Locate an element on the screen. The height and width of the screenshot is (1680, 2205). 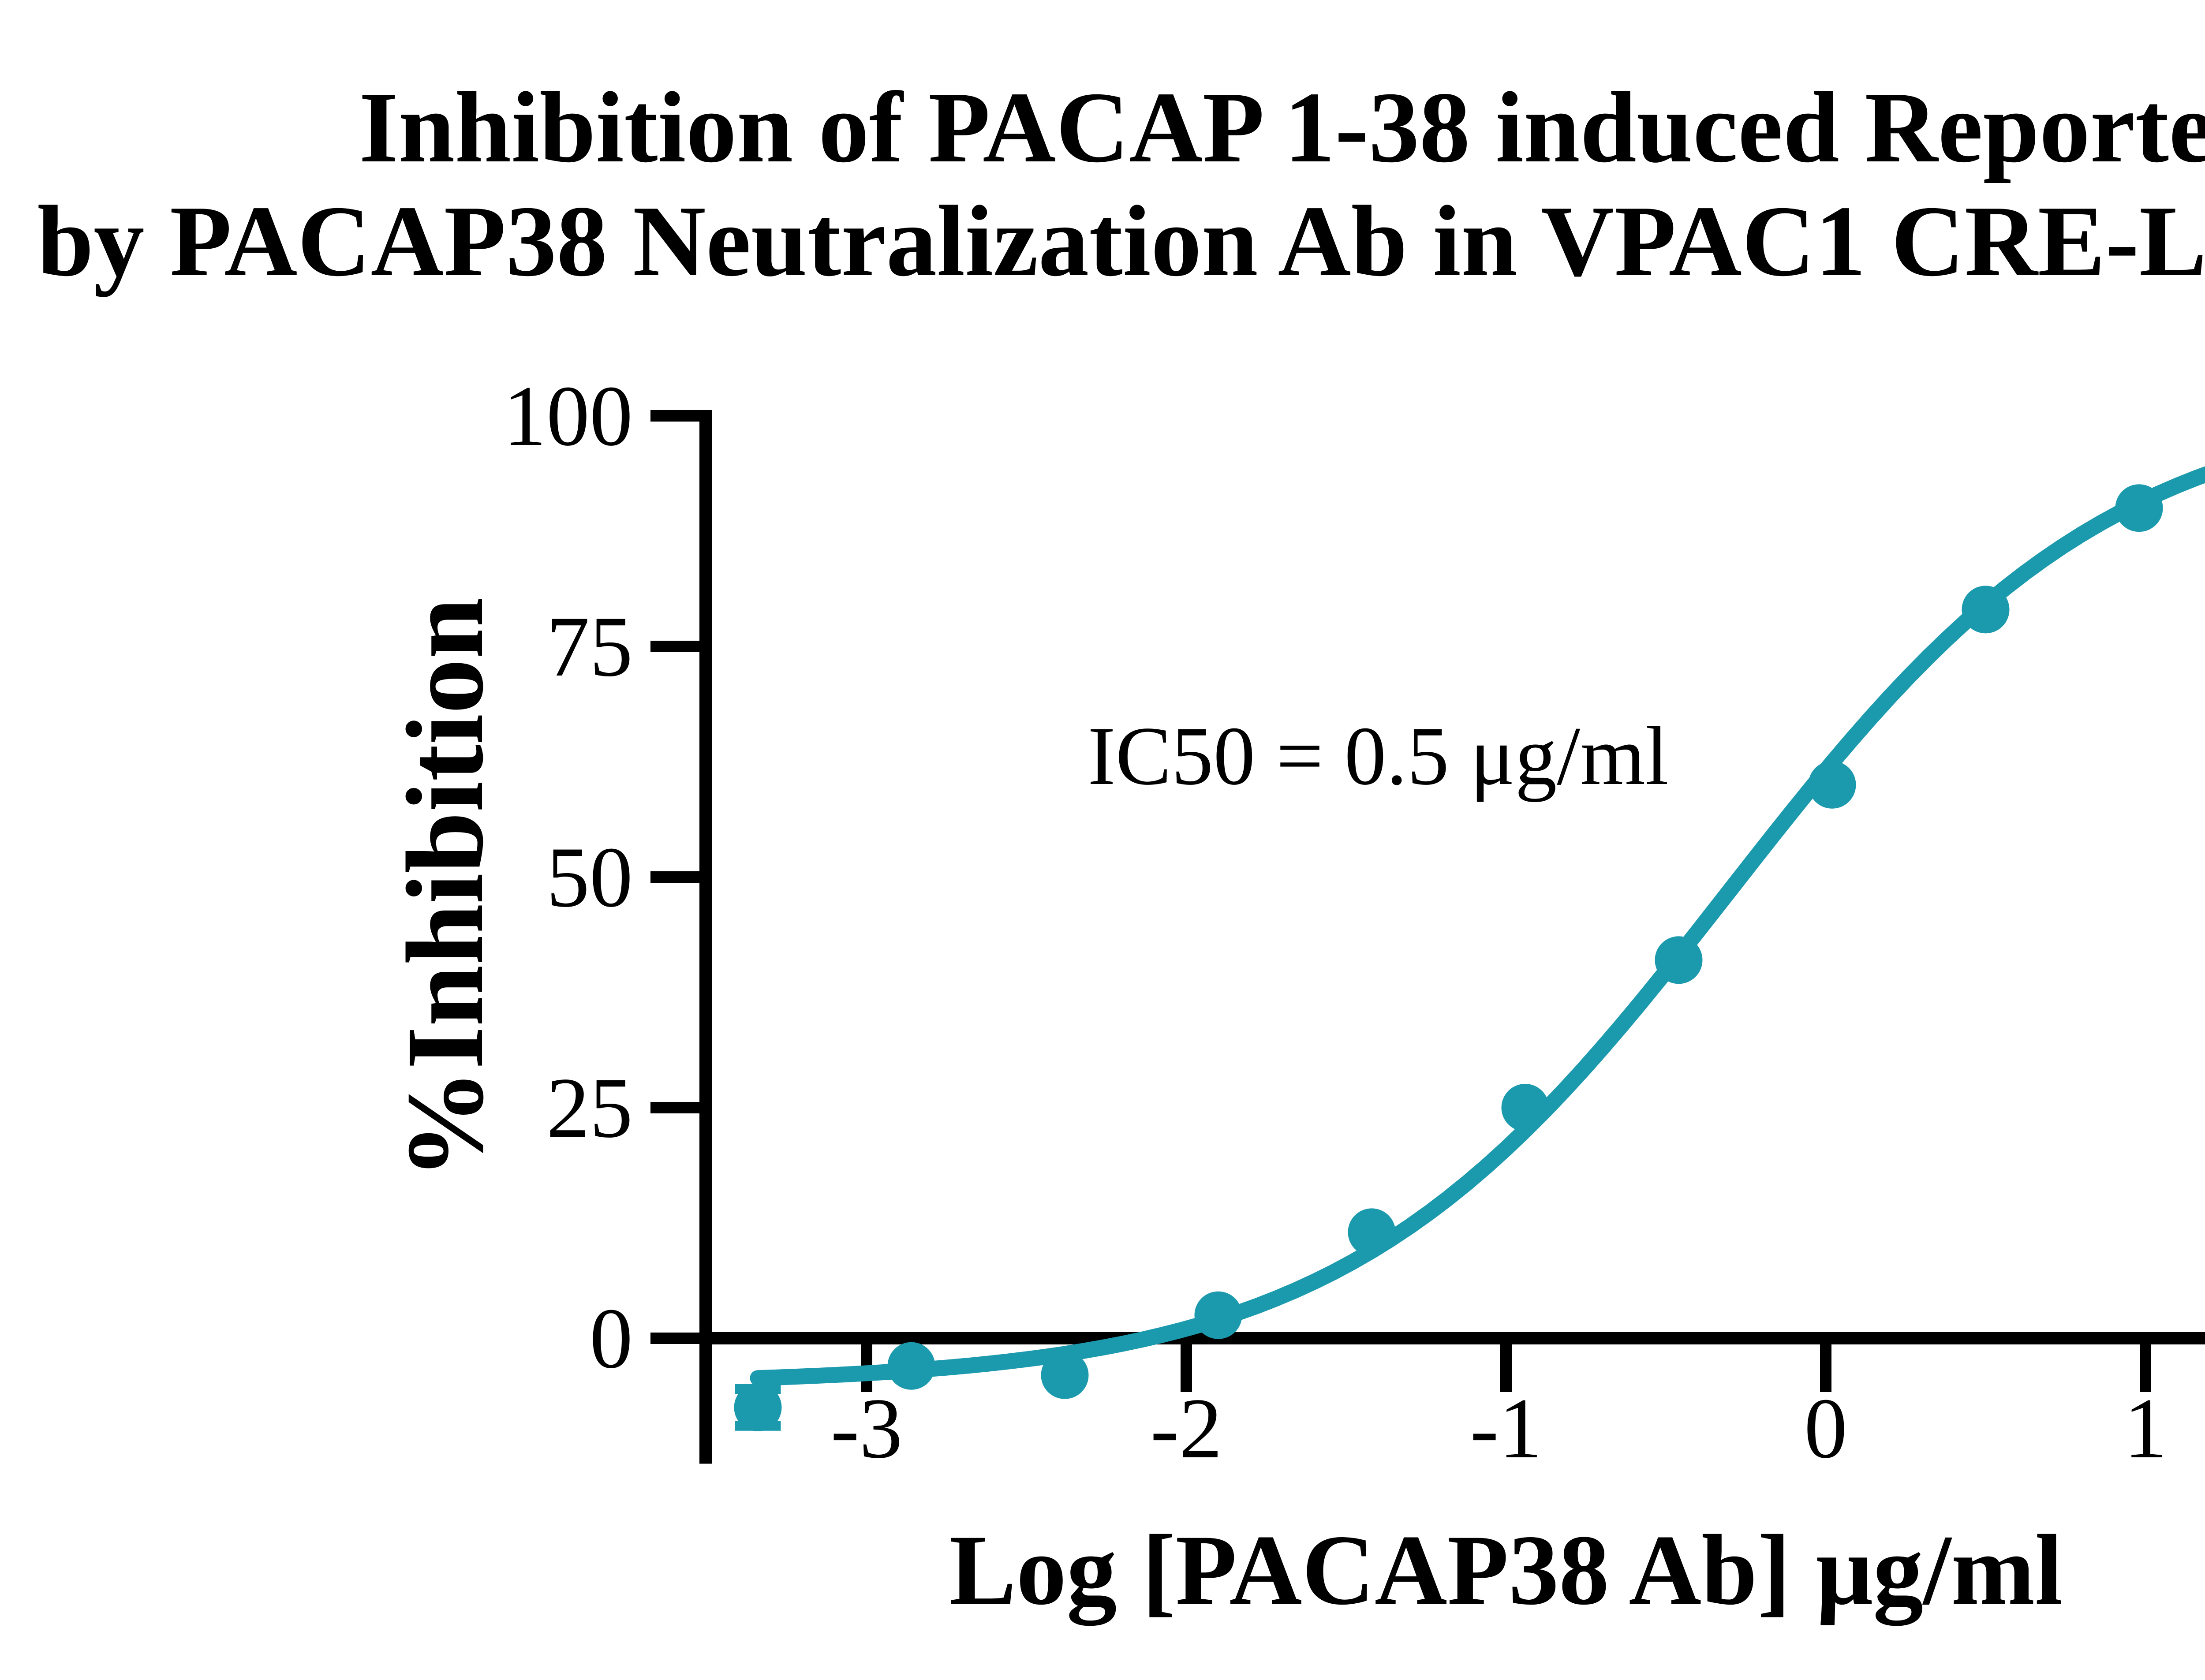
x-tick-label: 0 is located at coordinates (1825, 1428).